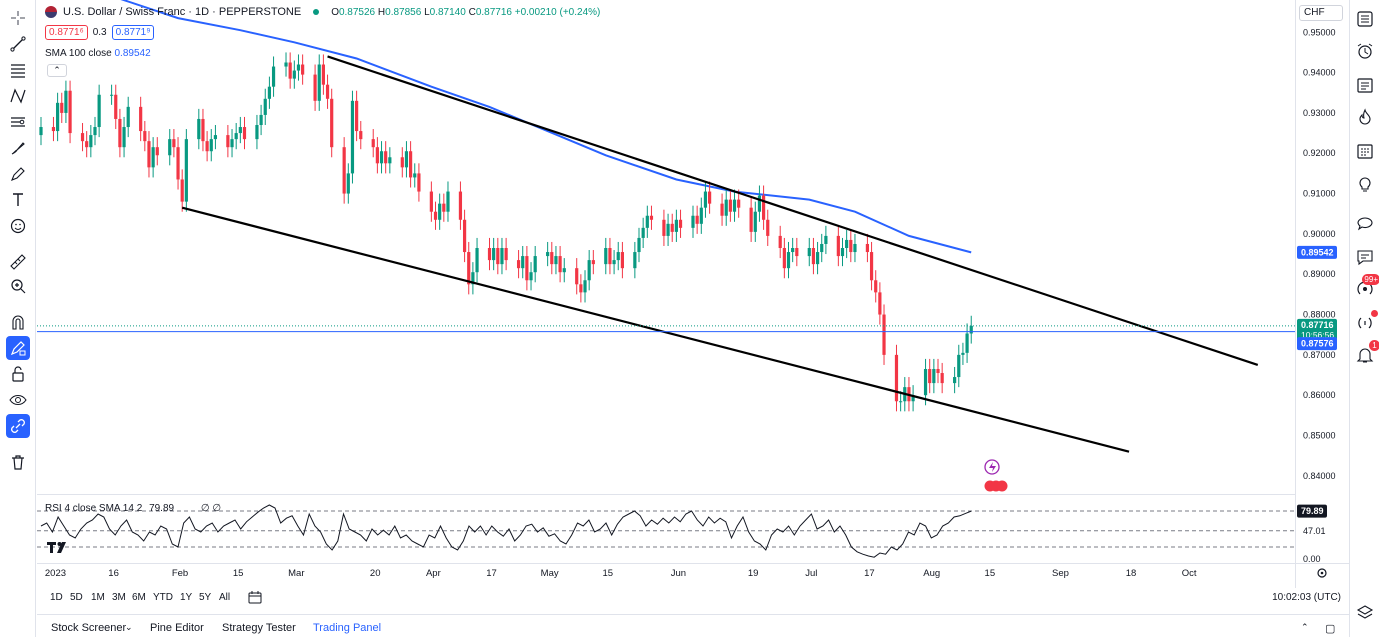  I want to click on ask-button: 0.8771⁹, so click(133, 32).